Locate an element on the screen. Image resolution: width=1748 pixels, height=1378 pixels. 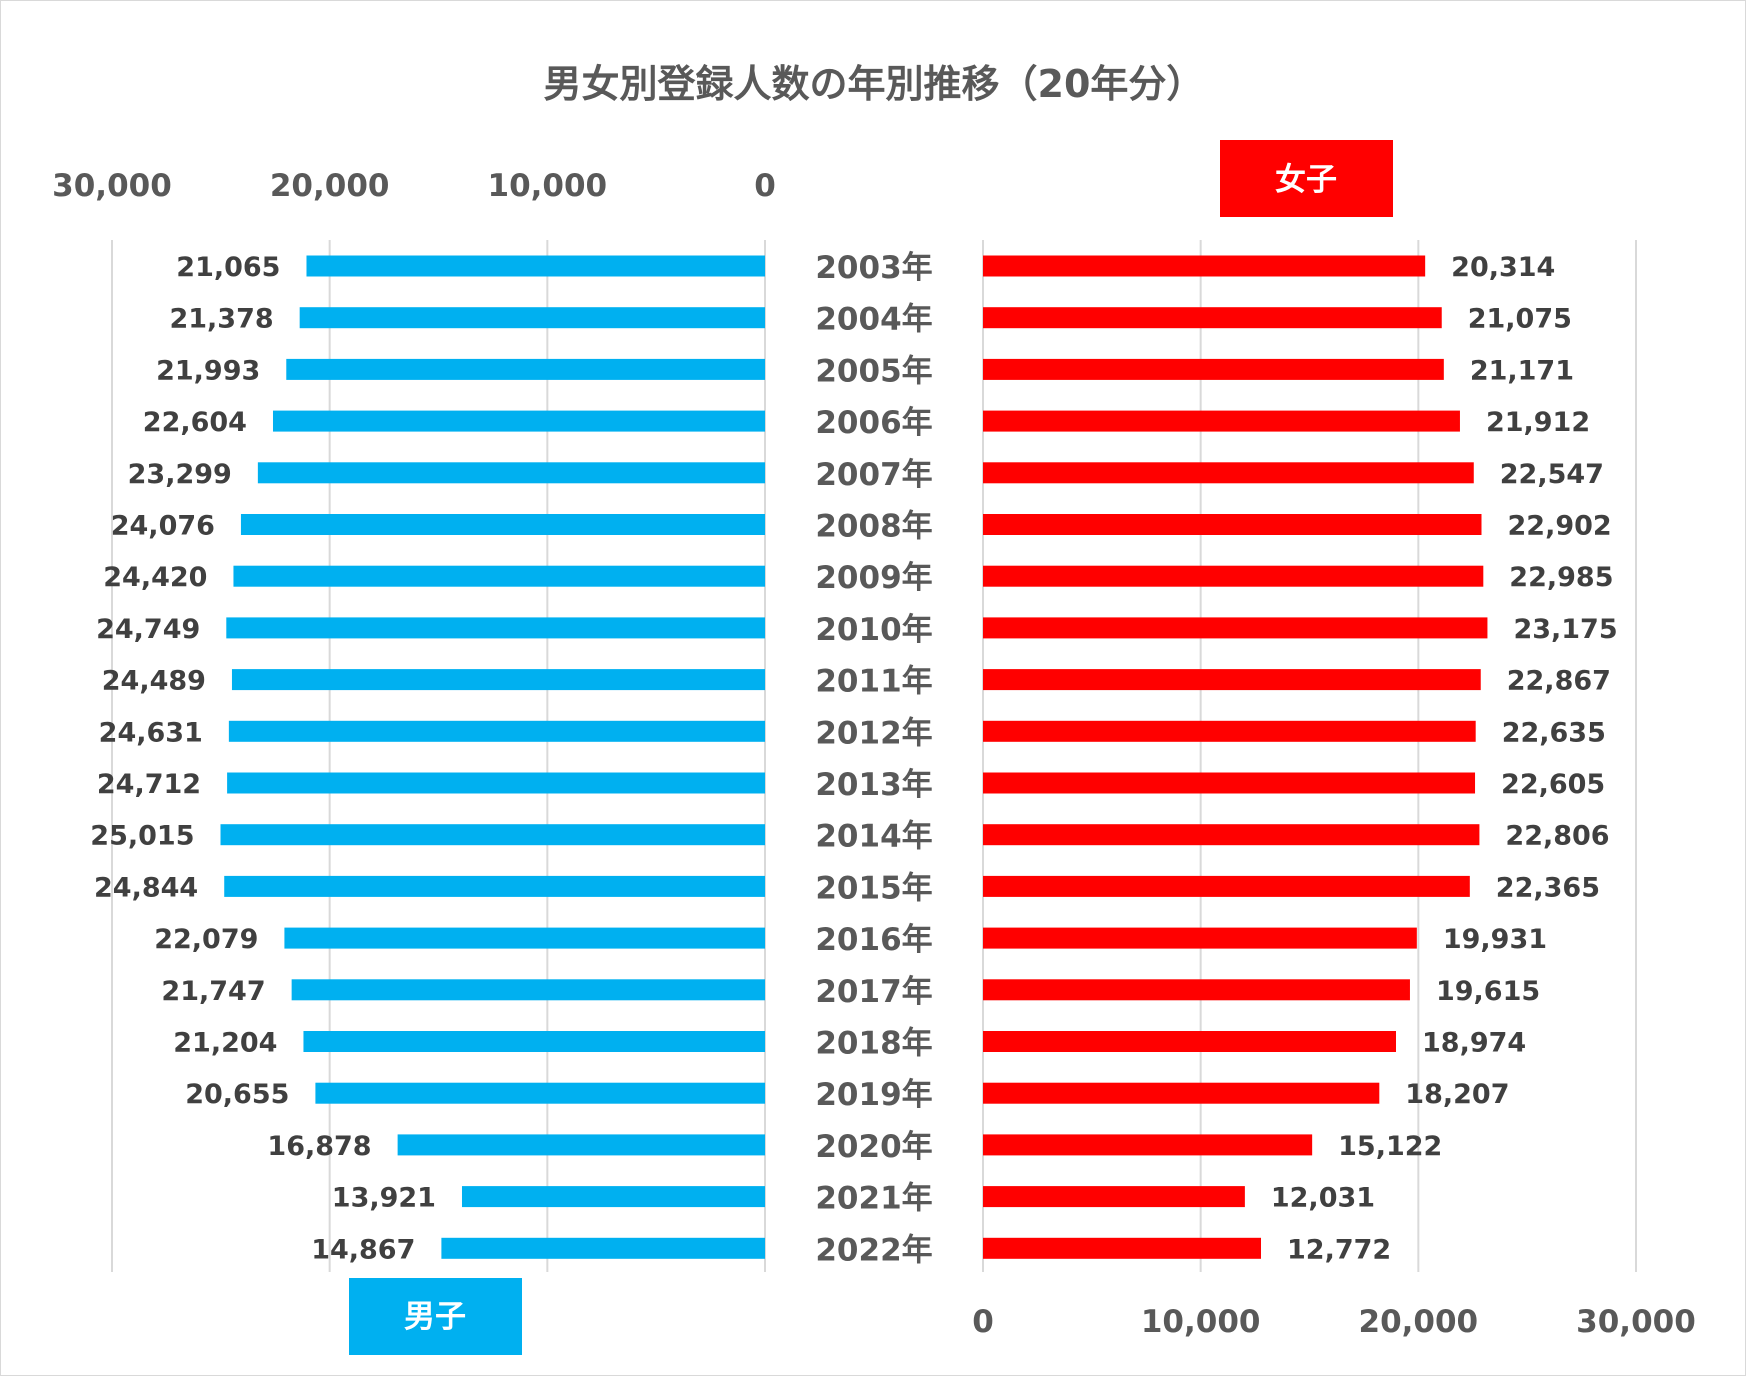
year-label: 2009年 is located at coordinates (873, 578).